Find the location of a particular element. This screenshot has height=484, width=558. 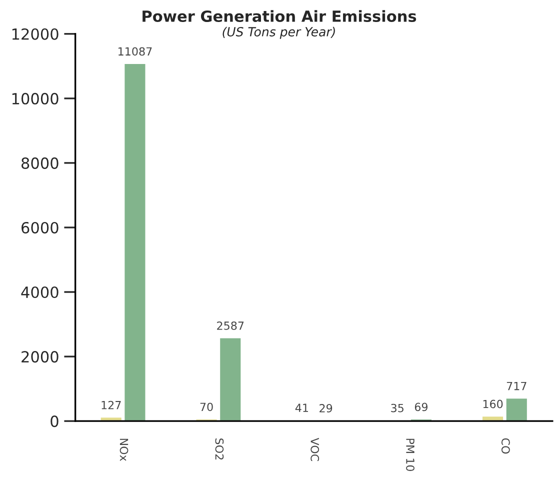

data-label: 11087 is located at coordinates (135, 51).